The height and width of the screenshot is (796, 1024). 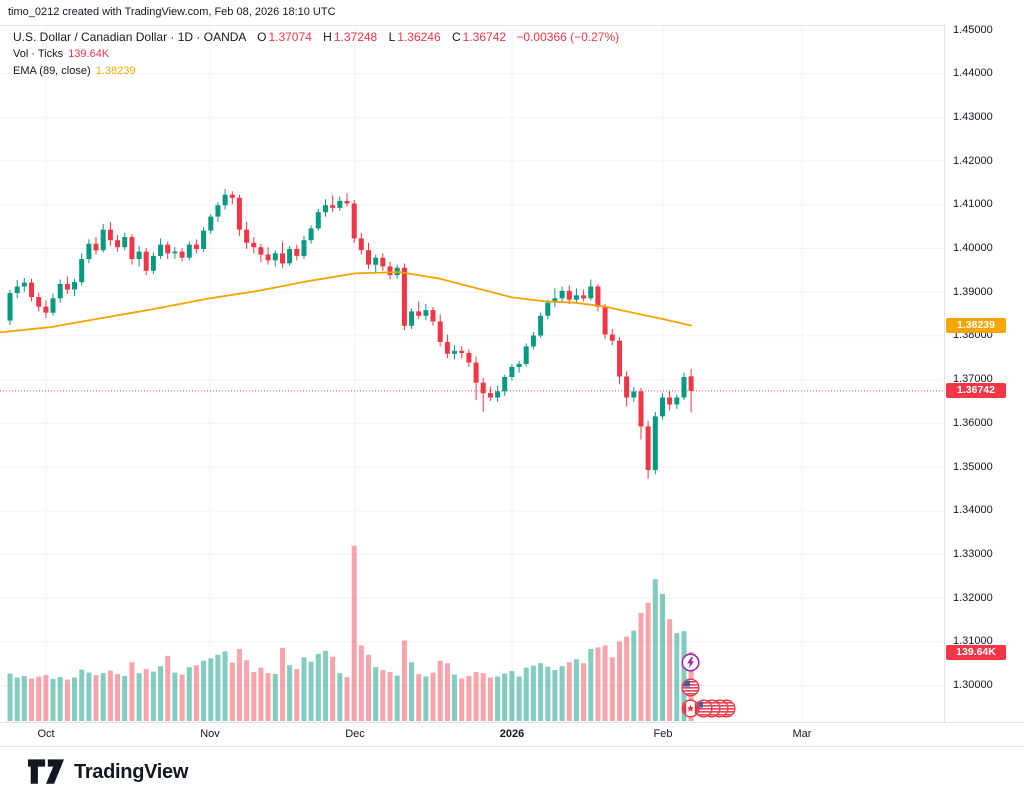 I want to click on ema-price-label: 1.38239, so click(x=976, y=325).